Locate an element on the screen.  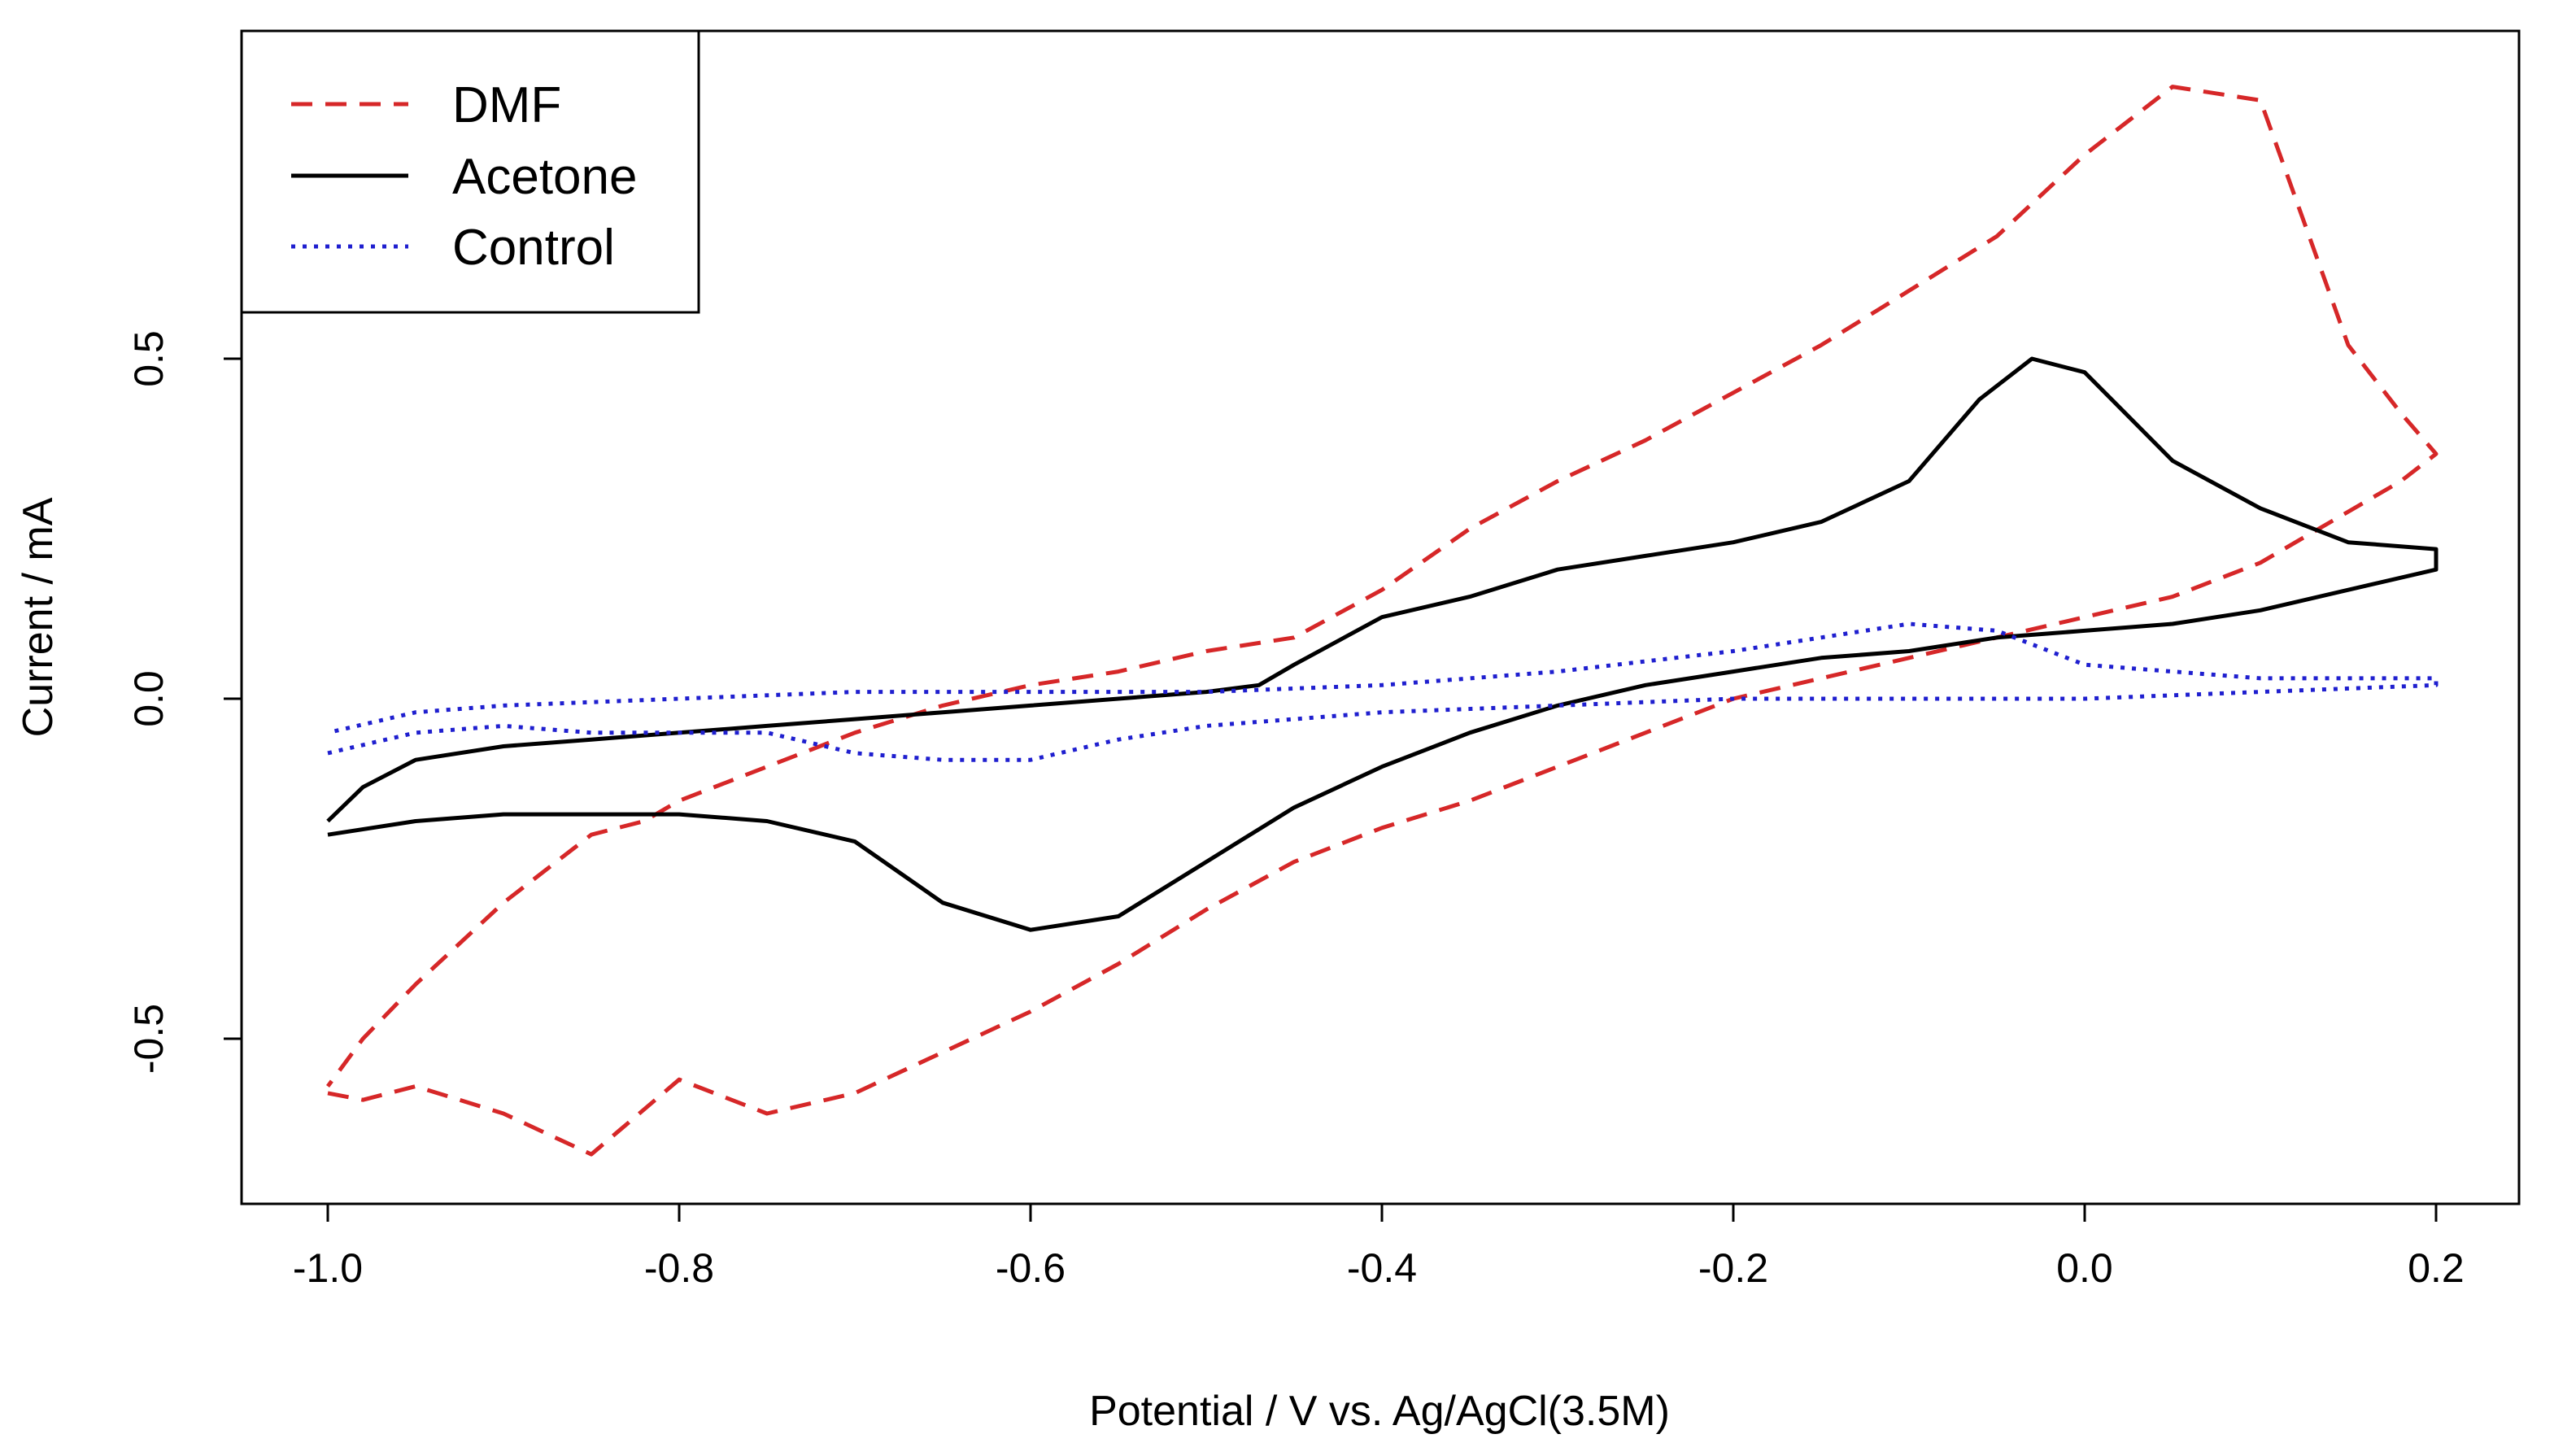
x-tick-label: 0.2 is located at coordinates (2436, 1268).